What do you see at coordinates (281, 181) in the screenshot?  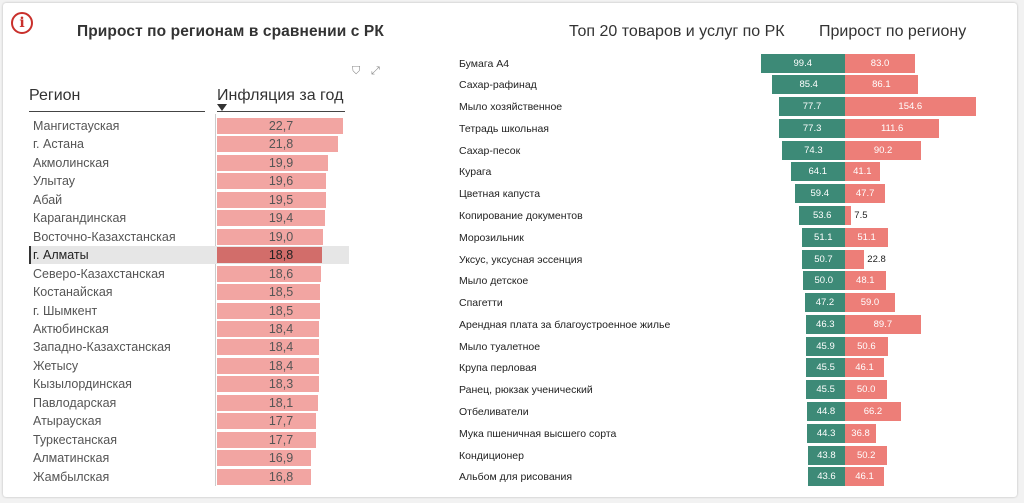 I see `inflation-value-label: 19,6` at bounding box center [281, 181].